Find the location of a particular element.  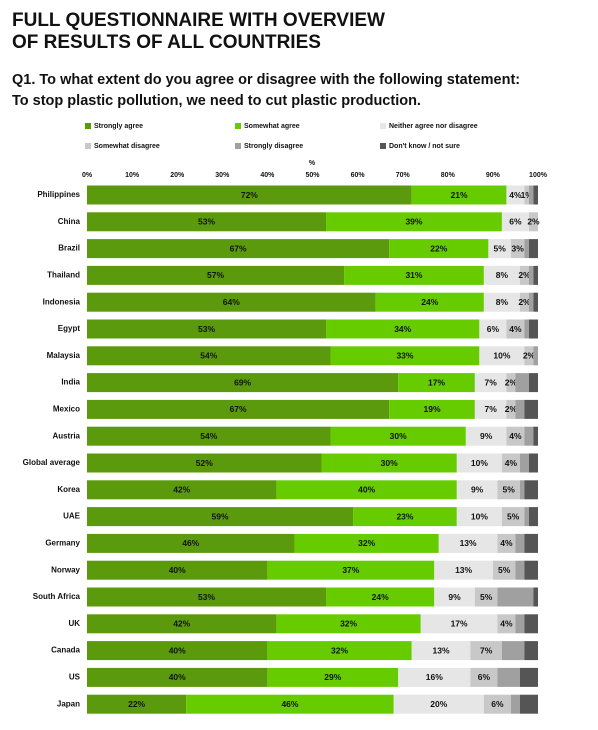

x-tick-label: 40% is located at coordinates (267, 175).